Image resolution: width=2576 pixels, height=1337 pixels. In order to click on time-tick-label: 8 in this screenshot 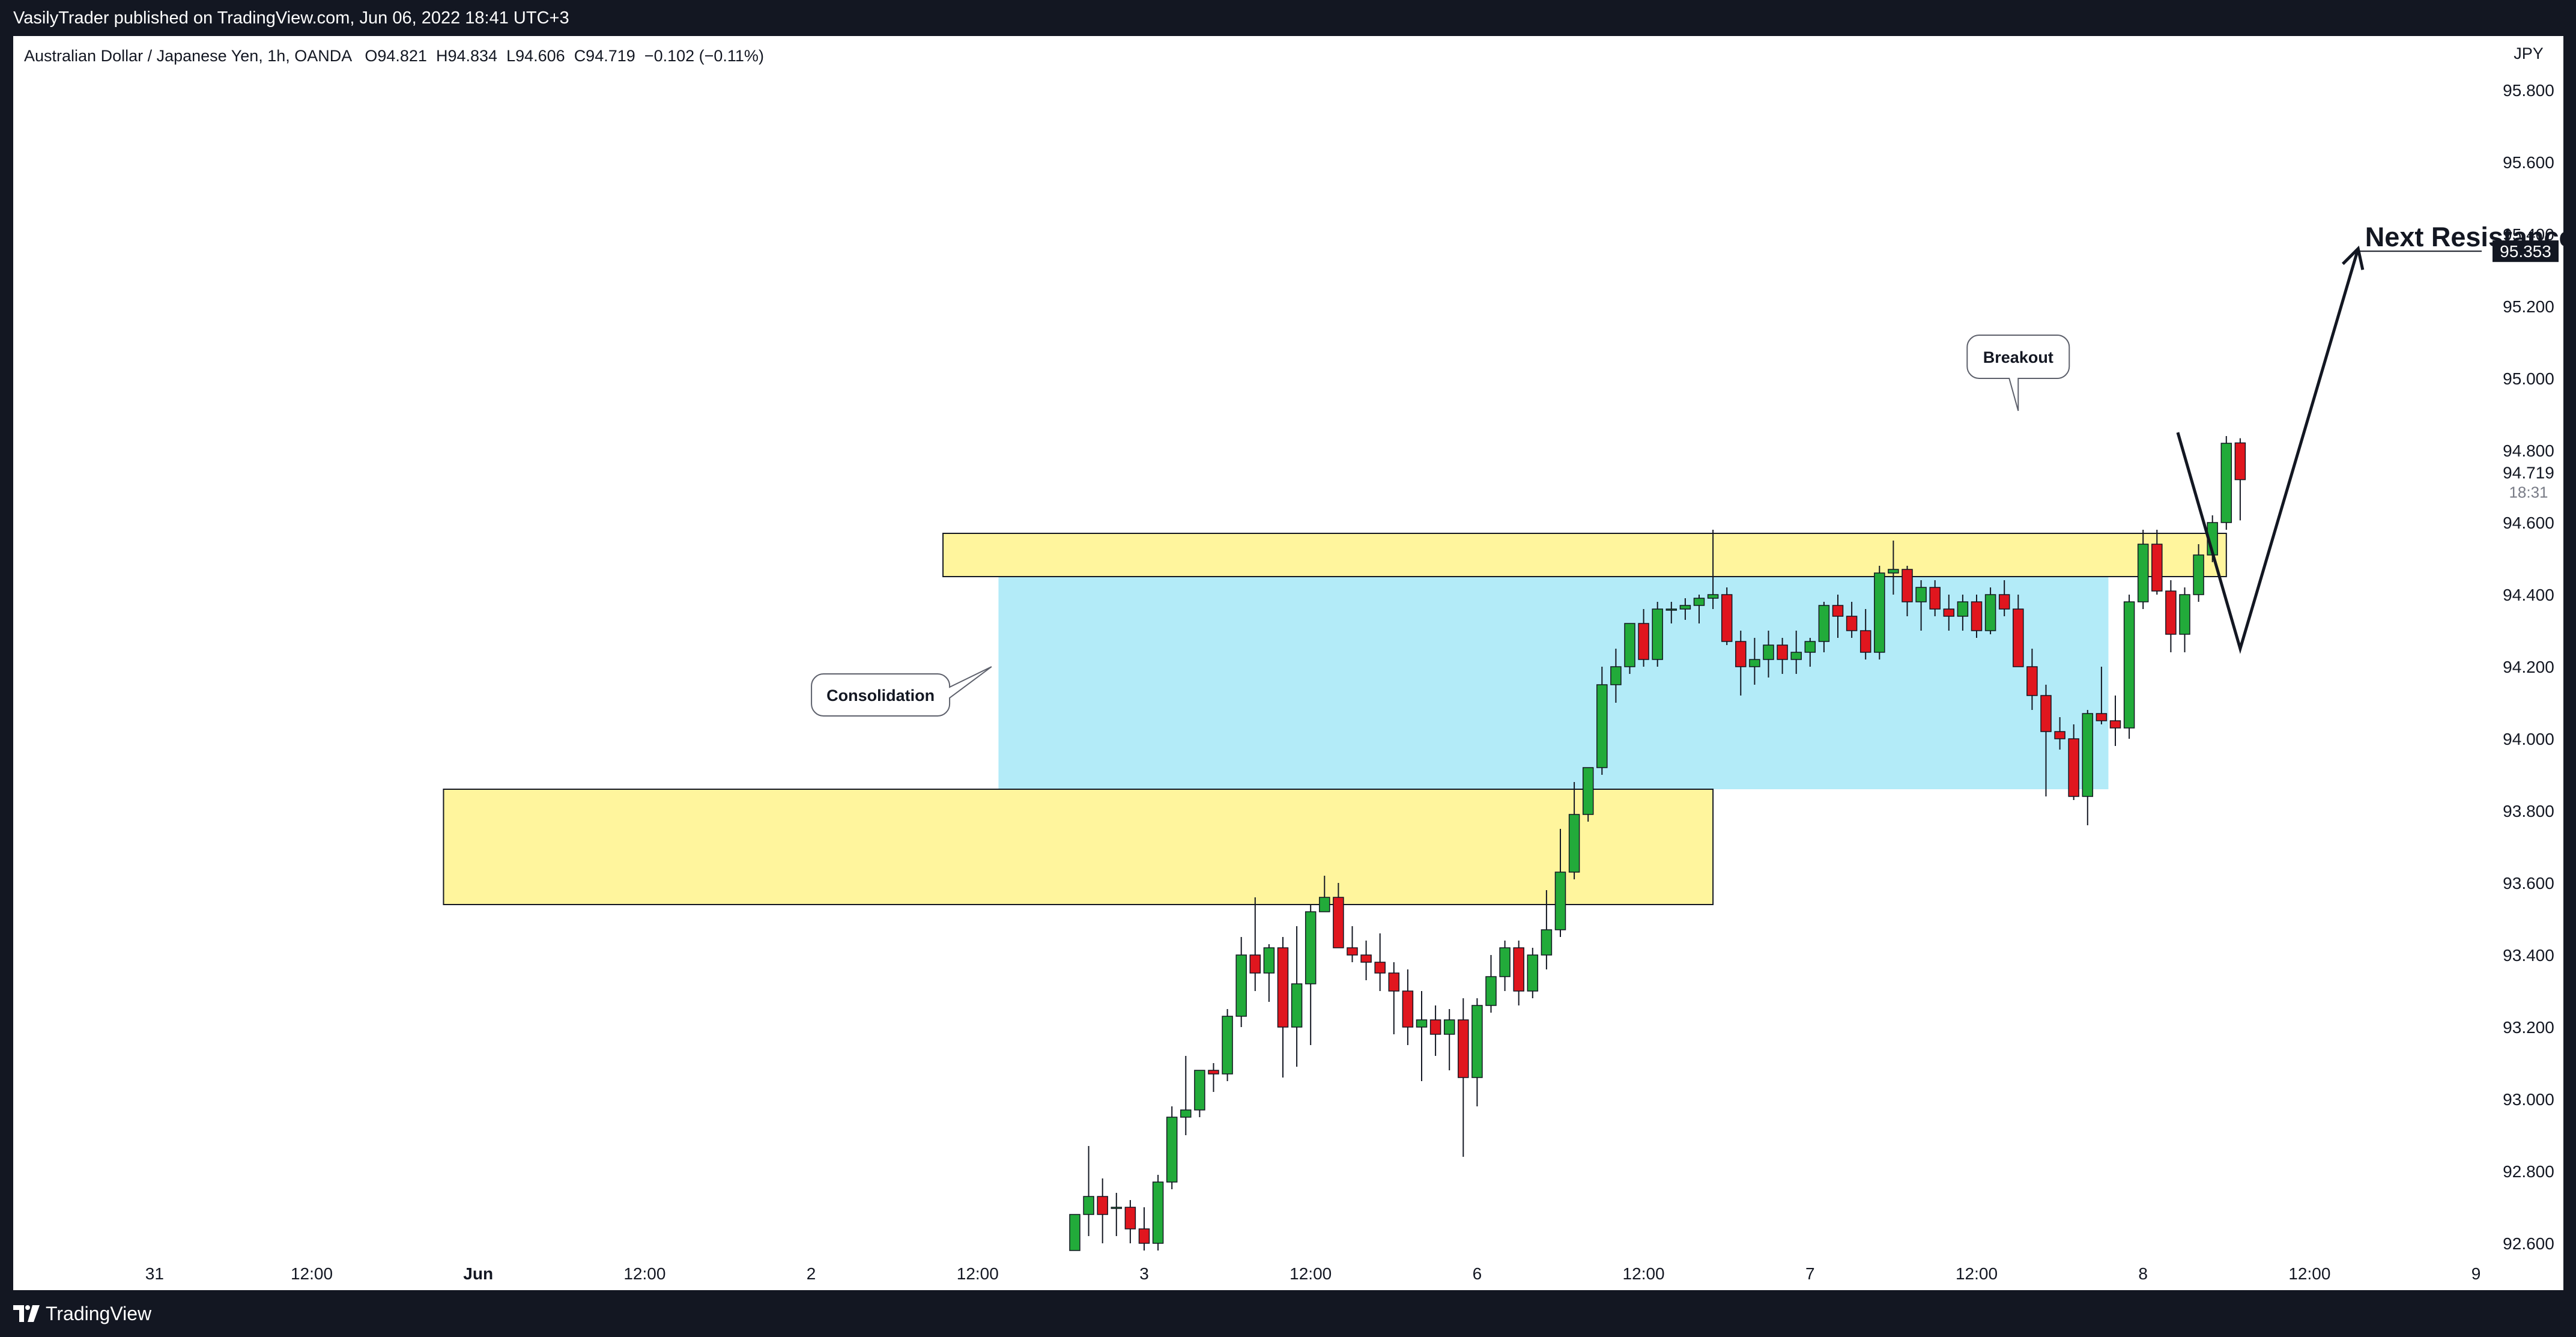, I will do `click(2143, 1273)`.